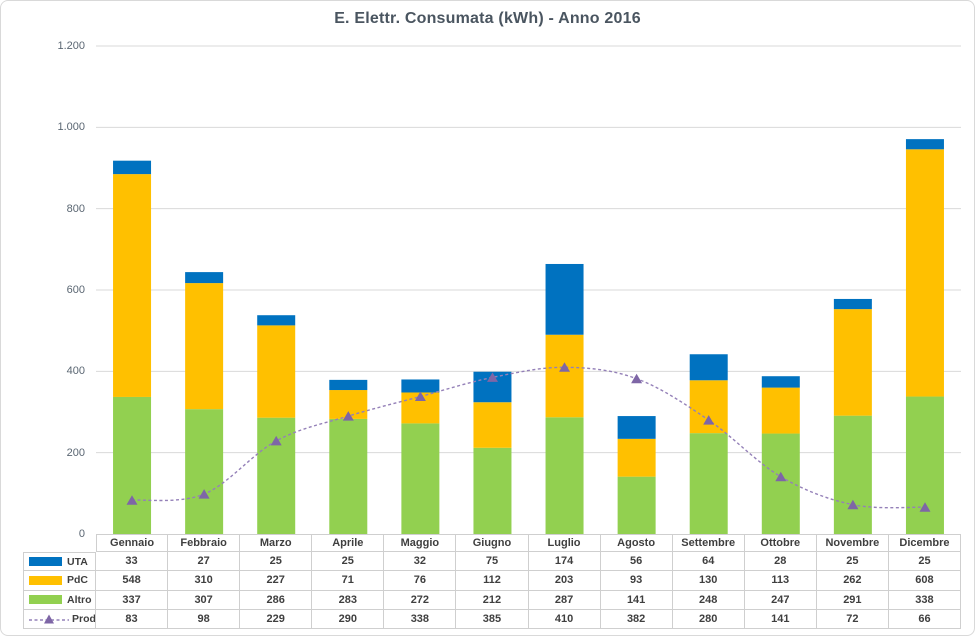  What do you see at coordinates (132, 562) in the screenshot?
I see `value-cell: 33` at bounding box center [132, 562].